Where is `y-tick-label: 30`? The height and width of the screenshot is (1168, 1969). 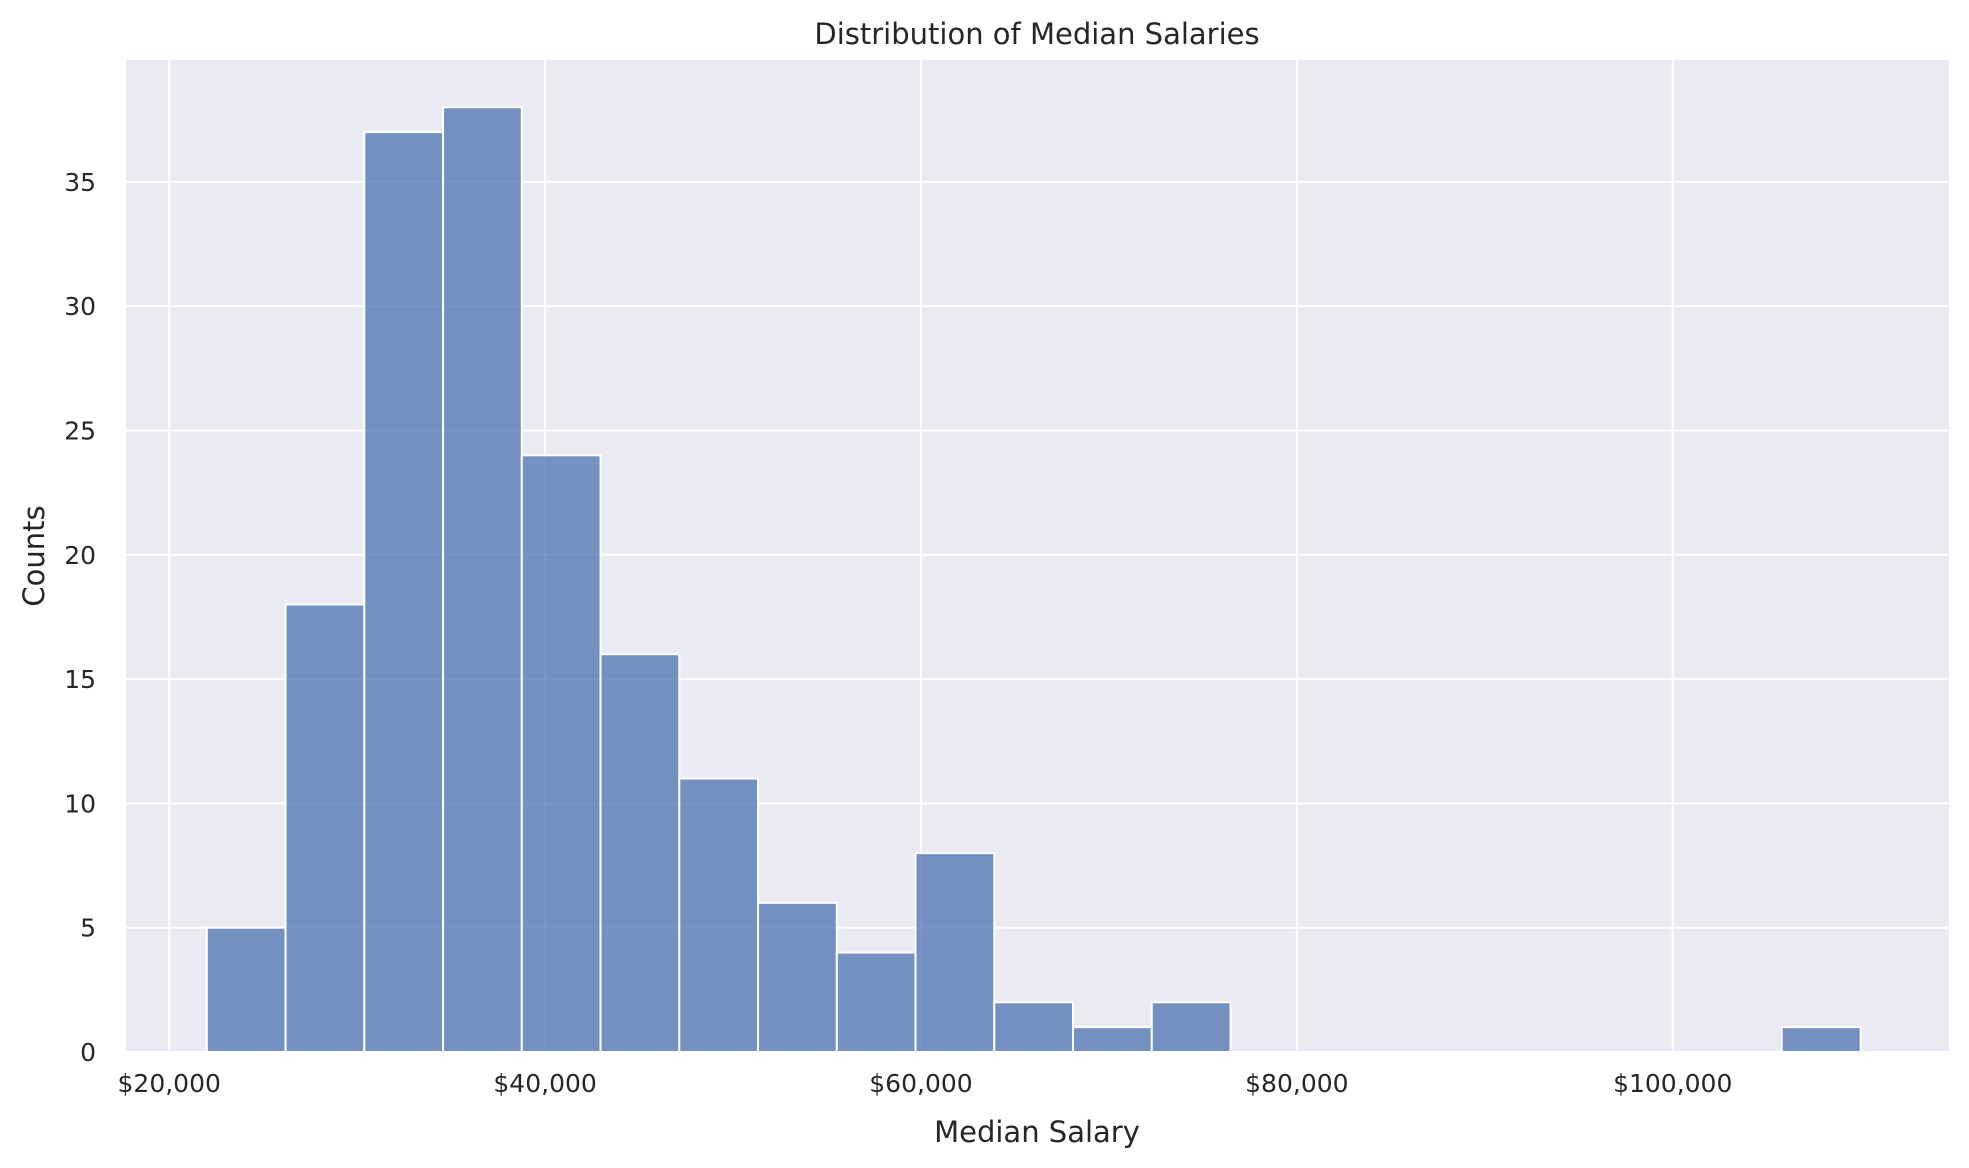 y-tick-label: 30 is located at coordinates (80, 306).